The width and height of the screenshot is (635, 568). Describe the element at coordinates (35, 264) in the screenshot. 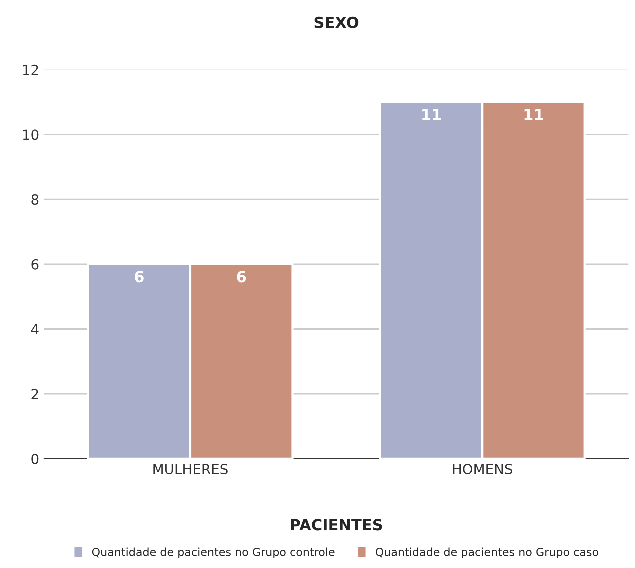

I see `y-tick-label: 6` at that location.